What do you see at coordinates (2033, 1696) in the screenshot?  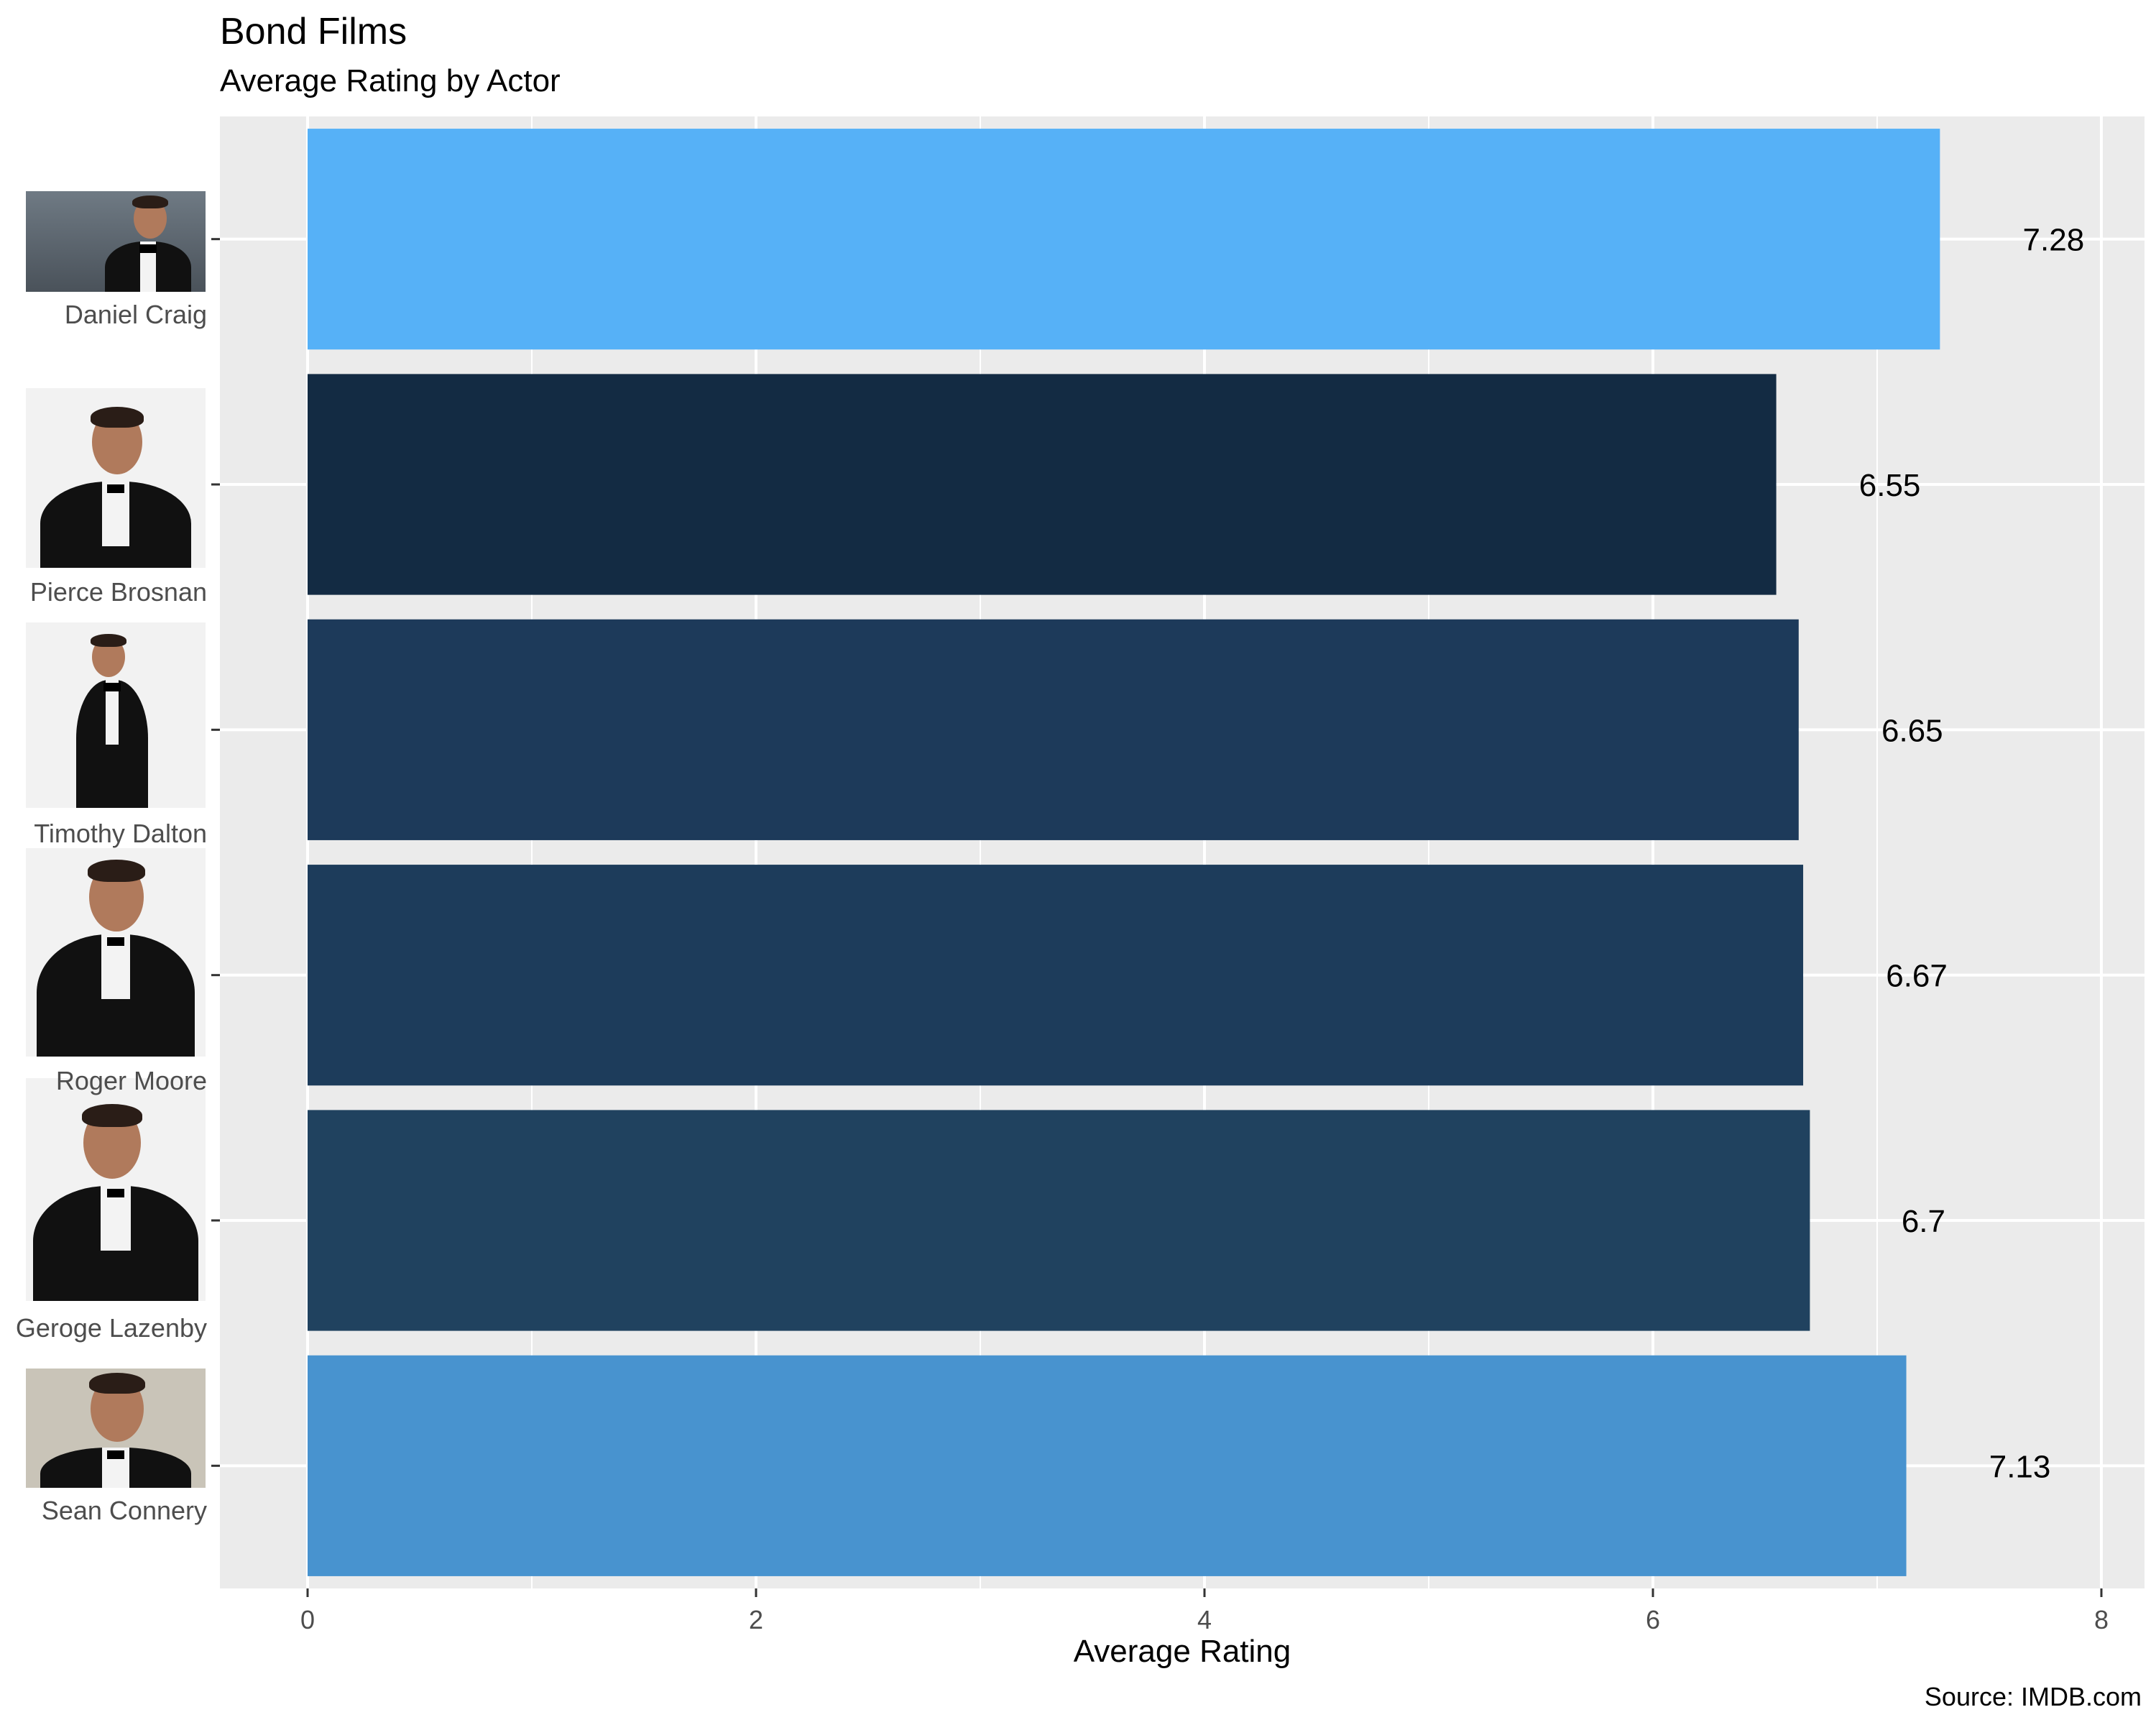 I see `chart-caption: Source: IMDB.com` at bounding box center [2033, 1696].